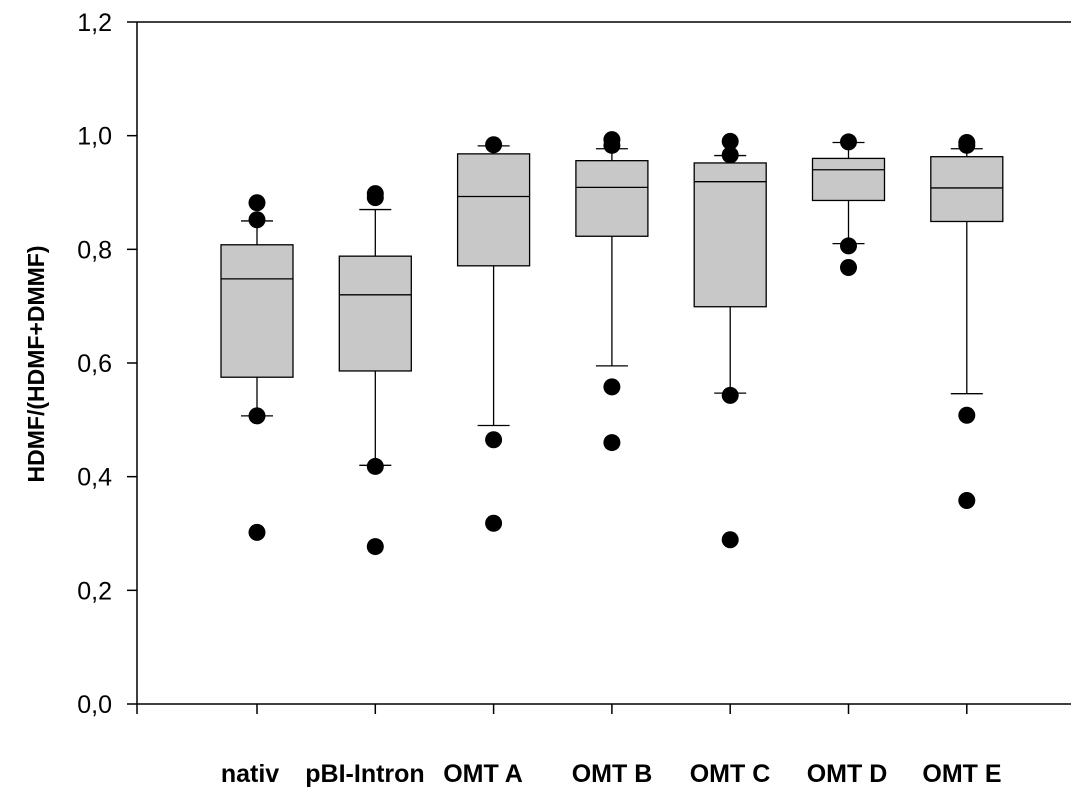 This screenshot has width=1071, height=789. Describe the element at coordinates (94, 23) in the screenshot. I see `y-tick-label: 1,2` at that location.